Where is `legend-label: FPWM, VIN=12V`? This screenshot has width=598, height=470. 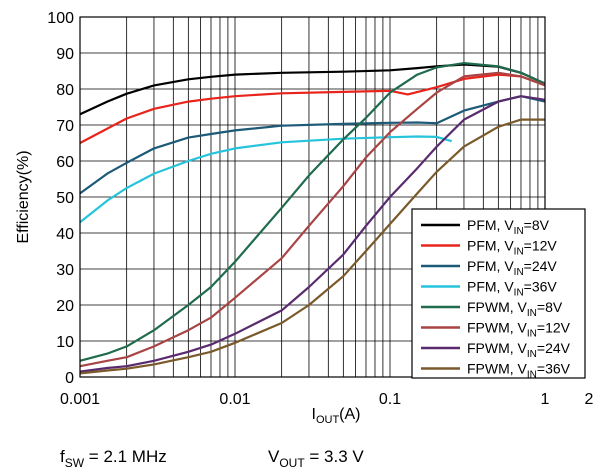
legend-label: FPWM, VIN=12V is located at coordinates (519, 330).